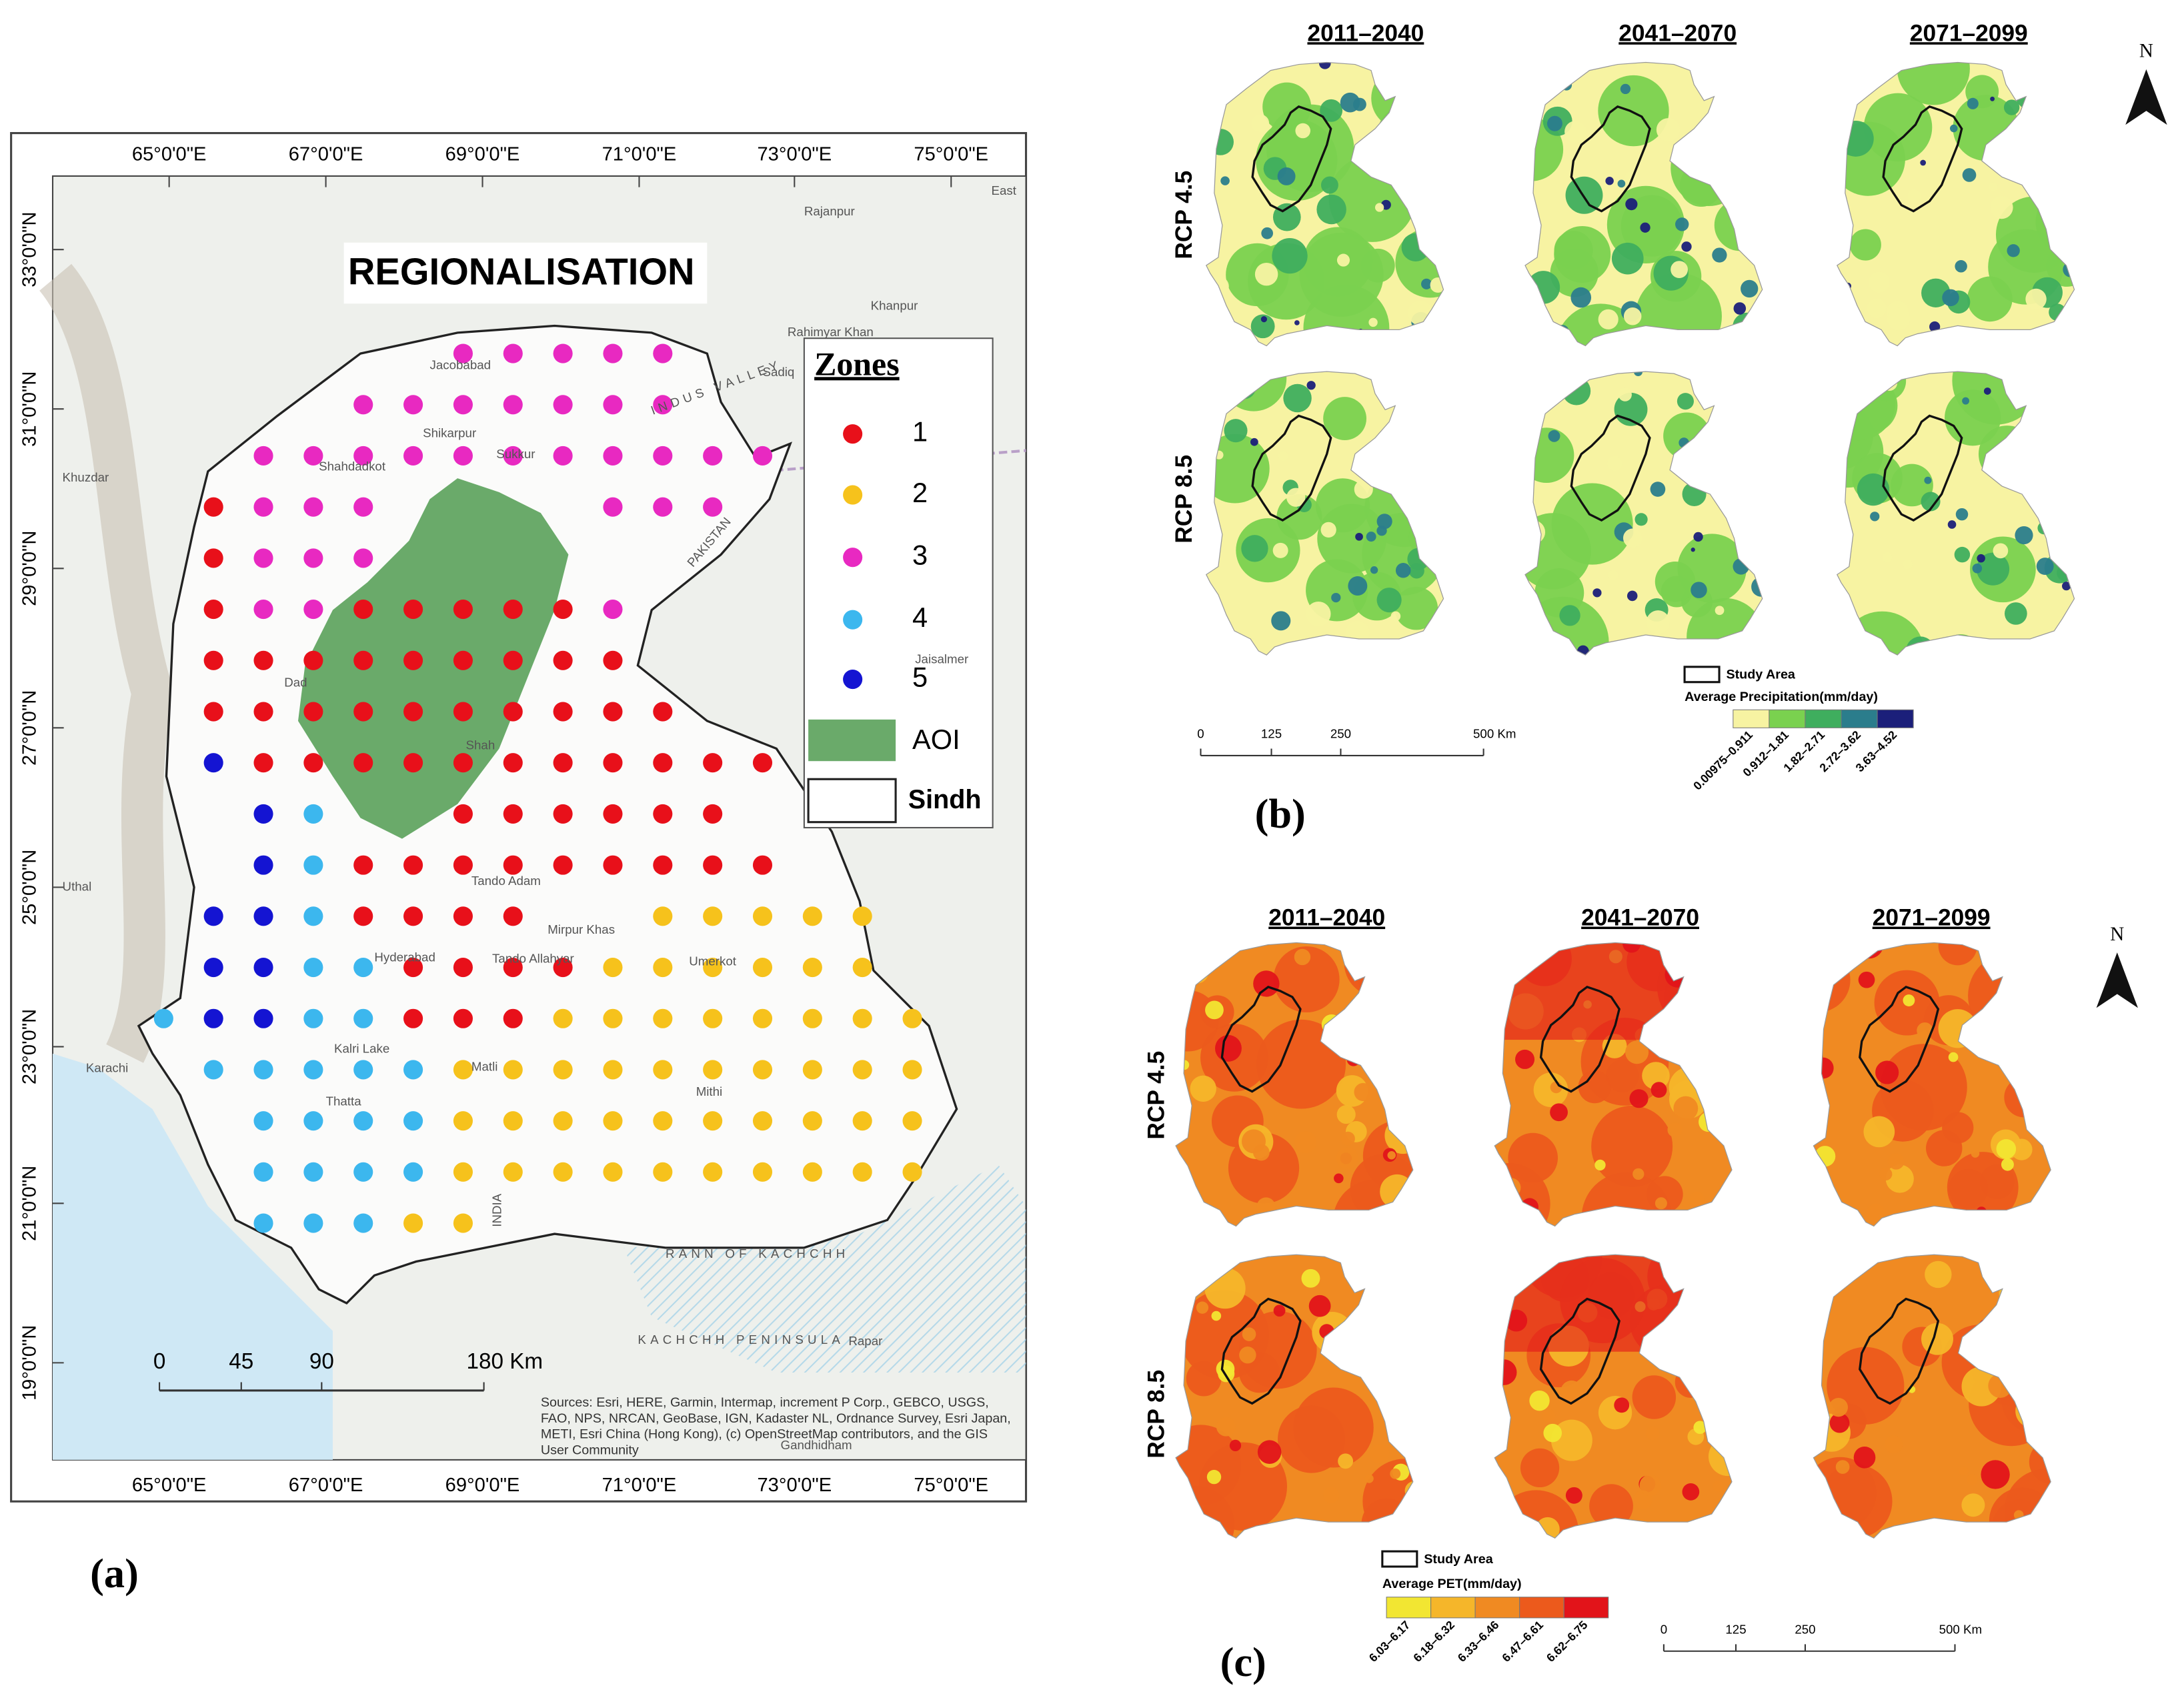 This screenshot has width=2174, height=1708. What do you see at coordinates (825, 1268) in the screenshot?
I see `rann` at bounding box center [825, 1268].